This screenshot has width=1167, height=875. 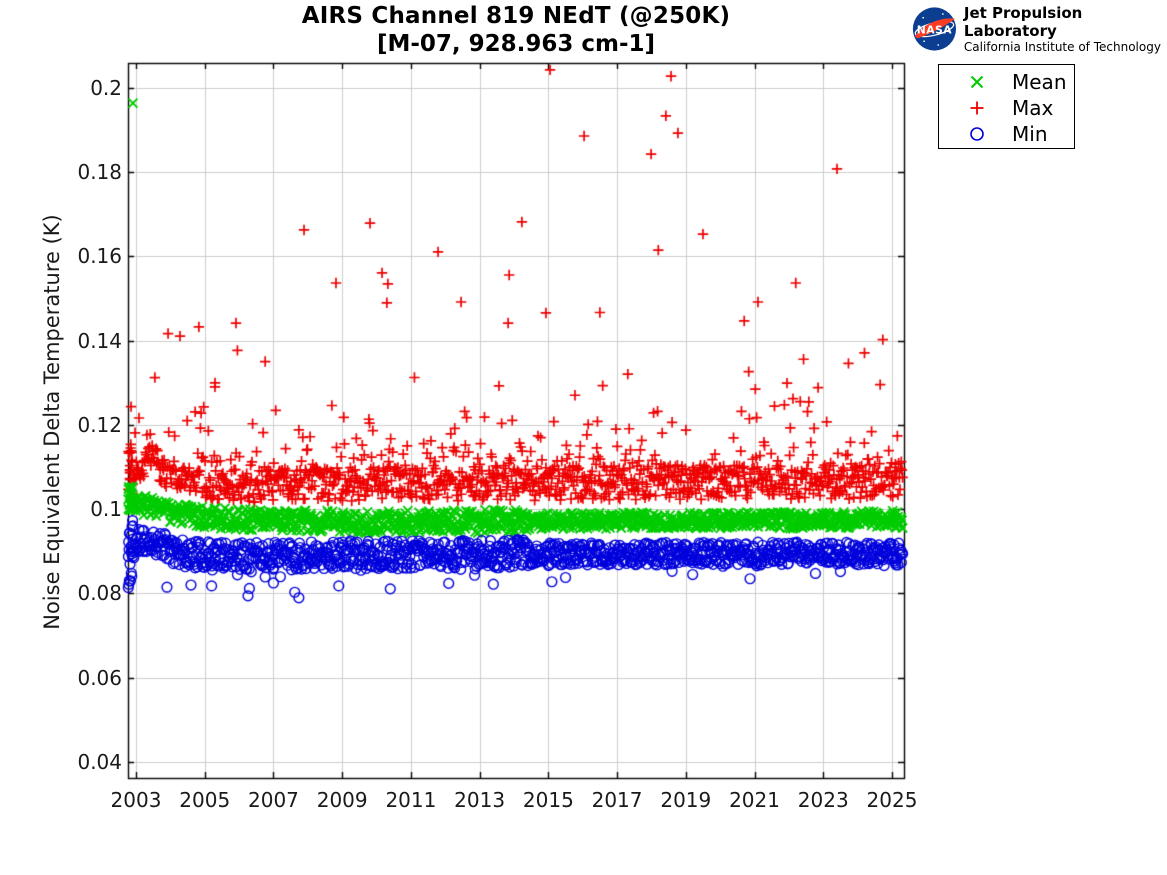 What do you see at coordinates (617, 800) in the screenshot?
I see `x-tick-label: 2017` at bounding box center [617, 800].